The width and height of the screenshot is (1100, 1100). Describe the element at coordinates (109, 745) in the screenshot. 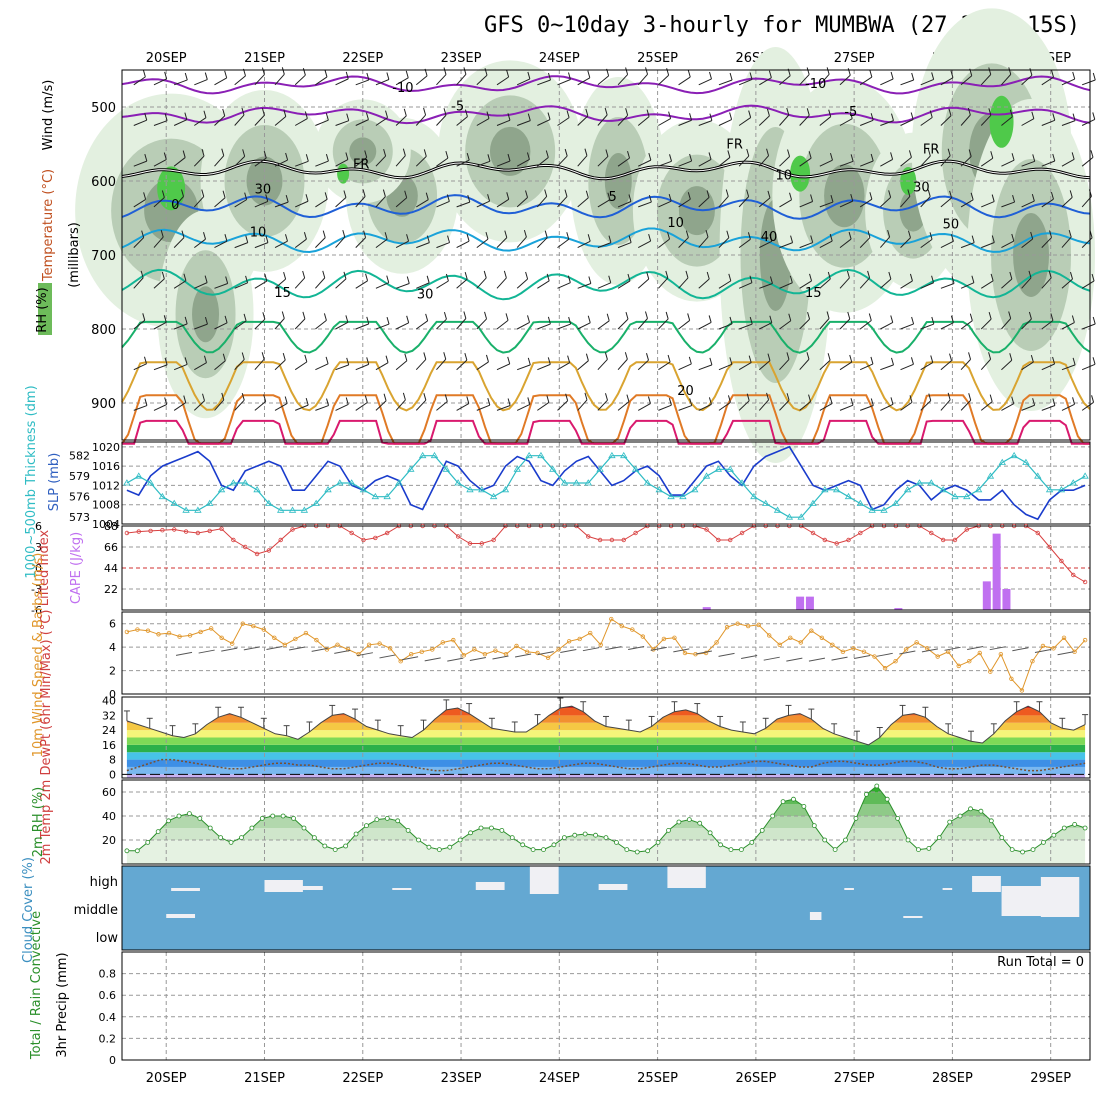

I see `temp-tick-label: 16` at that location.